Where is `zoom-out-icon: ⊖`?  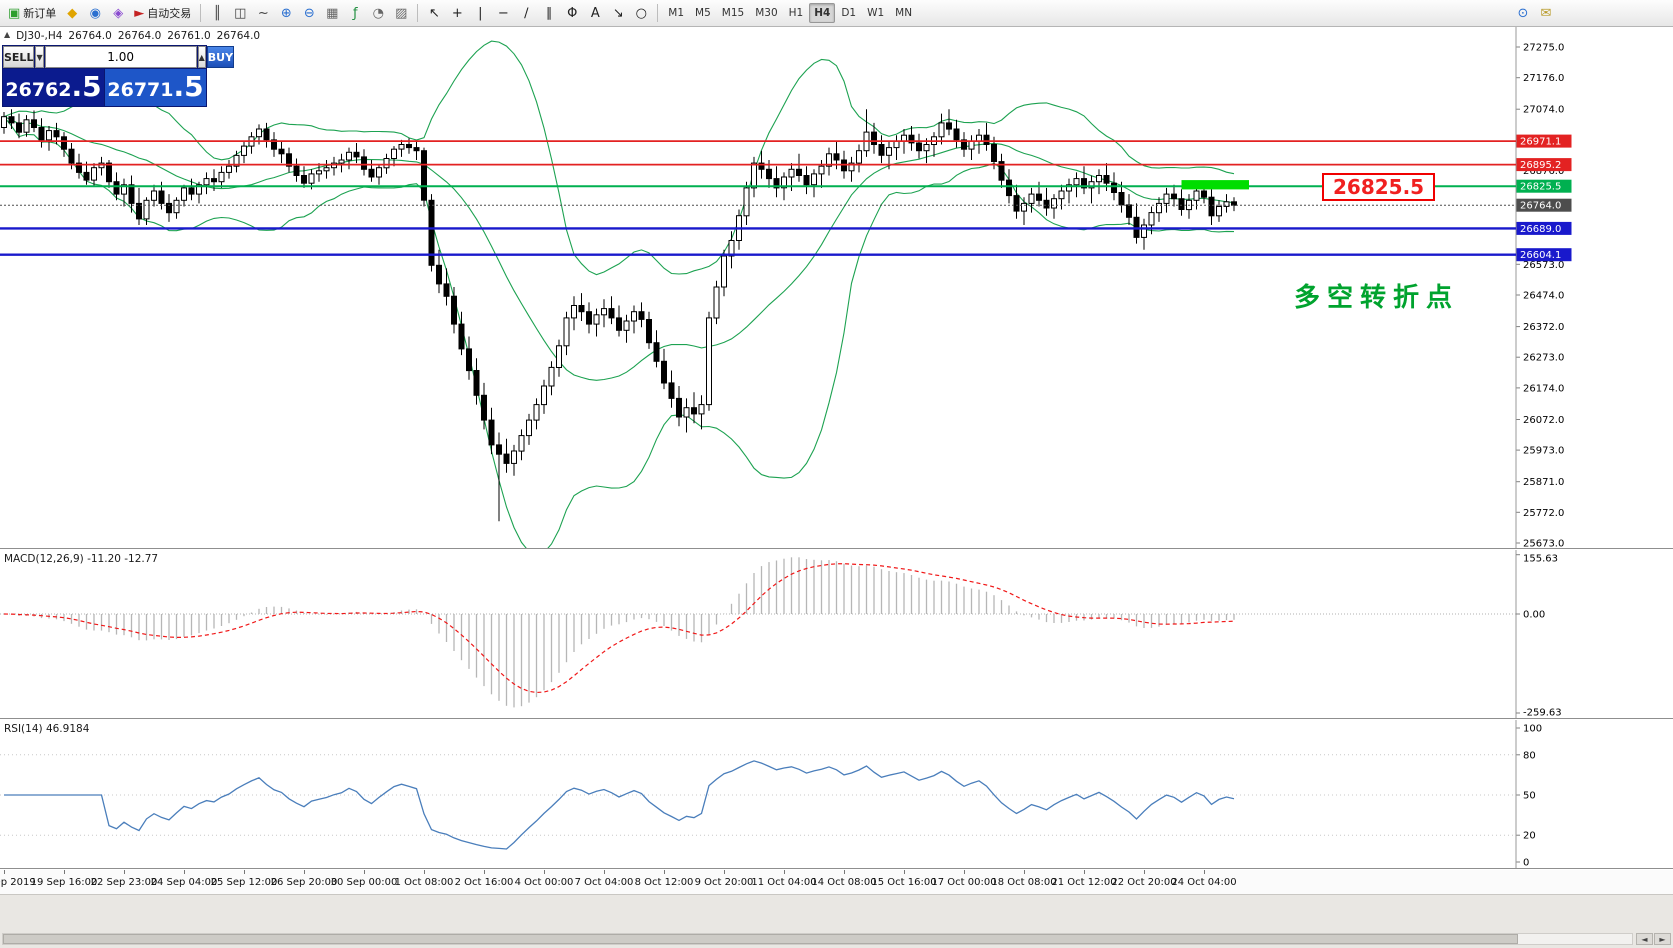
zoom-out-icon: ⊖ is located at coordinates (309, 13).